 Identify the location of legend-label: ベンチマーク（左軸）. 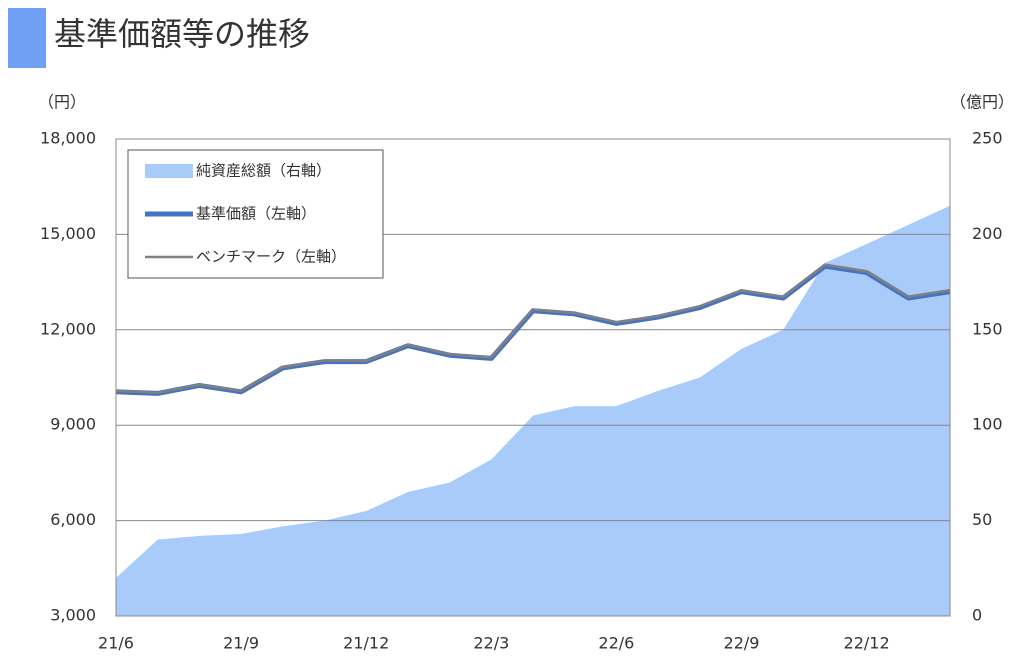
(271, 257).